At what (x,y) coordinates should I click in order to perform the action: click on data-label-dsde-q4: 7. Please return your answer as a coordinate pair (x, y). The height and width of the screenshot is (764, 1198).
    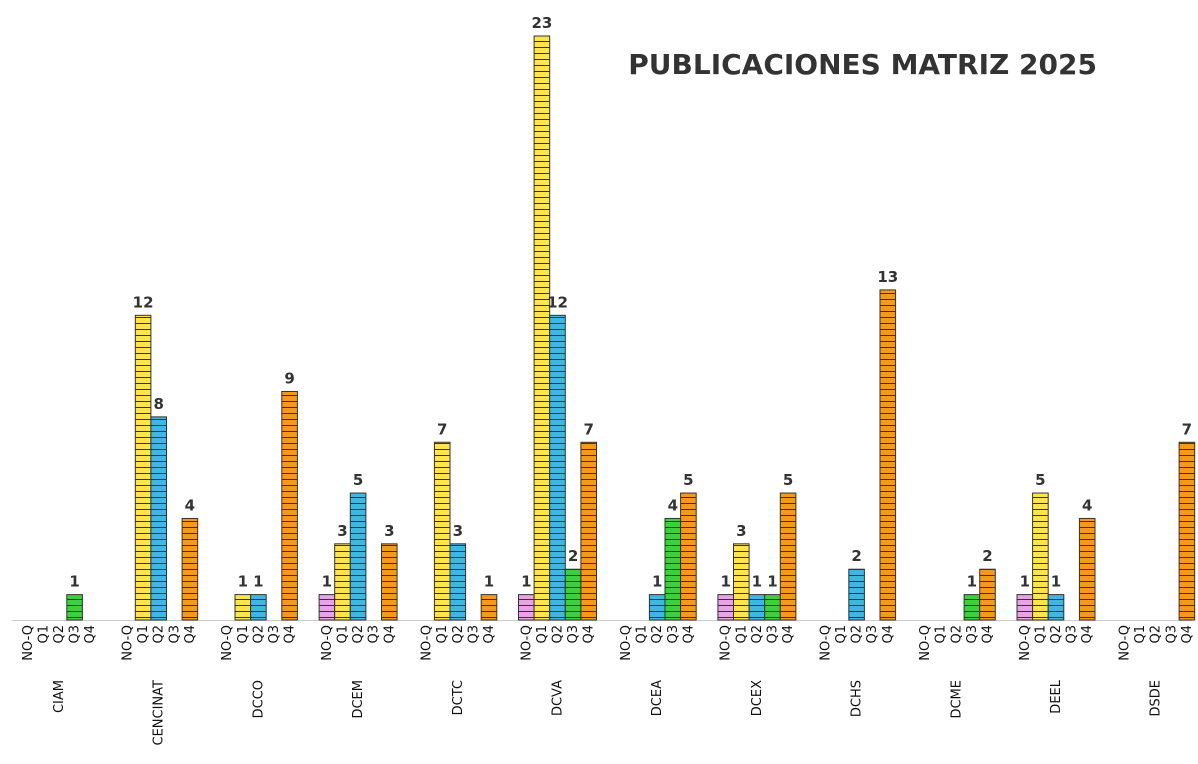
    Looking at the image, I should click on (1187, 429).